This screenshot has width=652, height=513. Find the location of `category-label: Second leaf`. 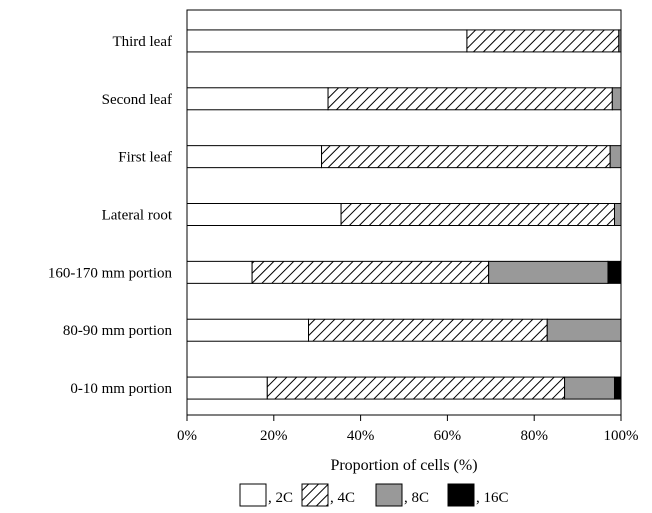

category-label: Second leaf is located at coordinates (137, 100).